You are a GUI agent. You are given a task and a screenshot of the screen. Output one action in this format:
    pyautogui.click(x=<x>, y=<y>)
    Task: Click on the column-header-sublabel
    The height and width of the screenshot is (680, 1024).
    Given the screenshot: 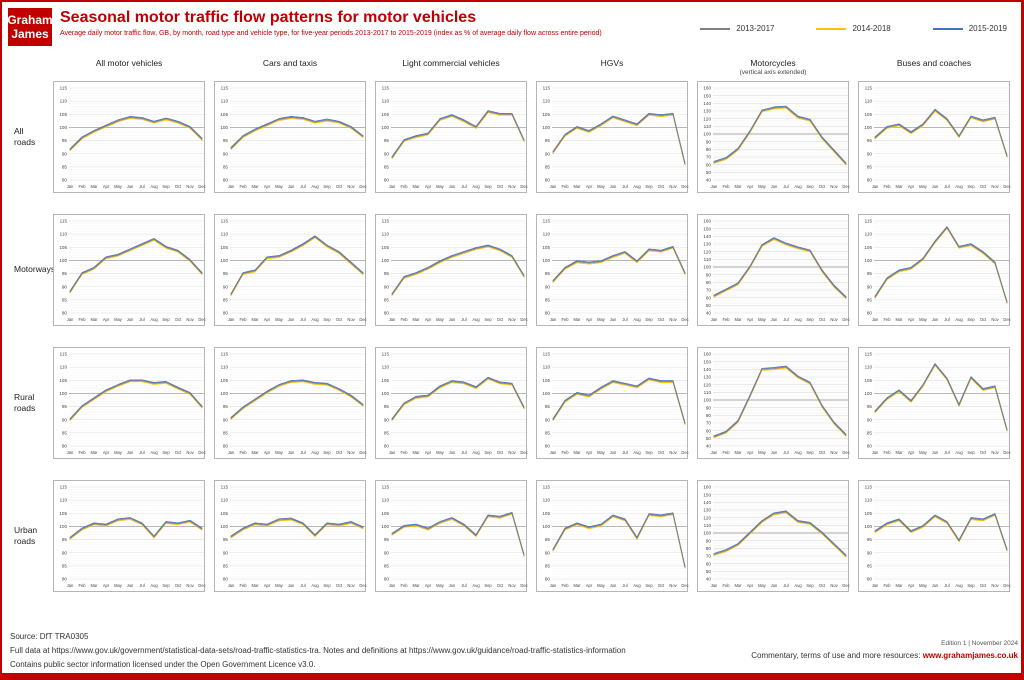 What is the action you would take?
    pyautogui.click(x=290, y=73)
    